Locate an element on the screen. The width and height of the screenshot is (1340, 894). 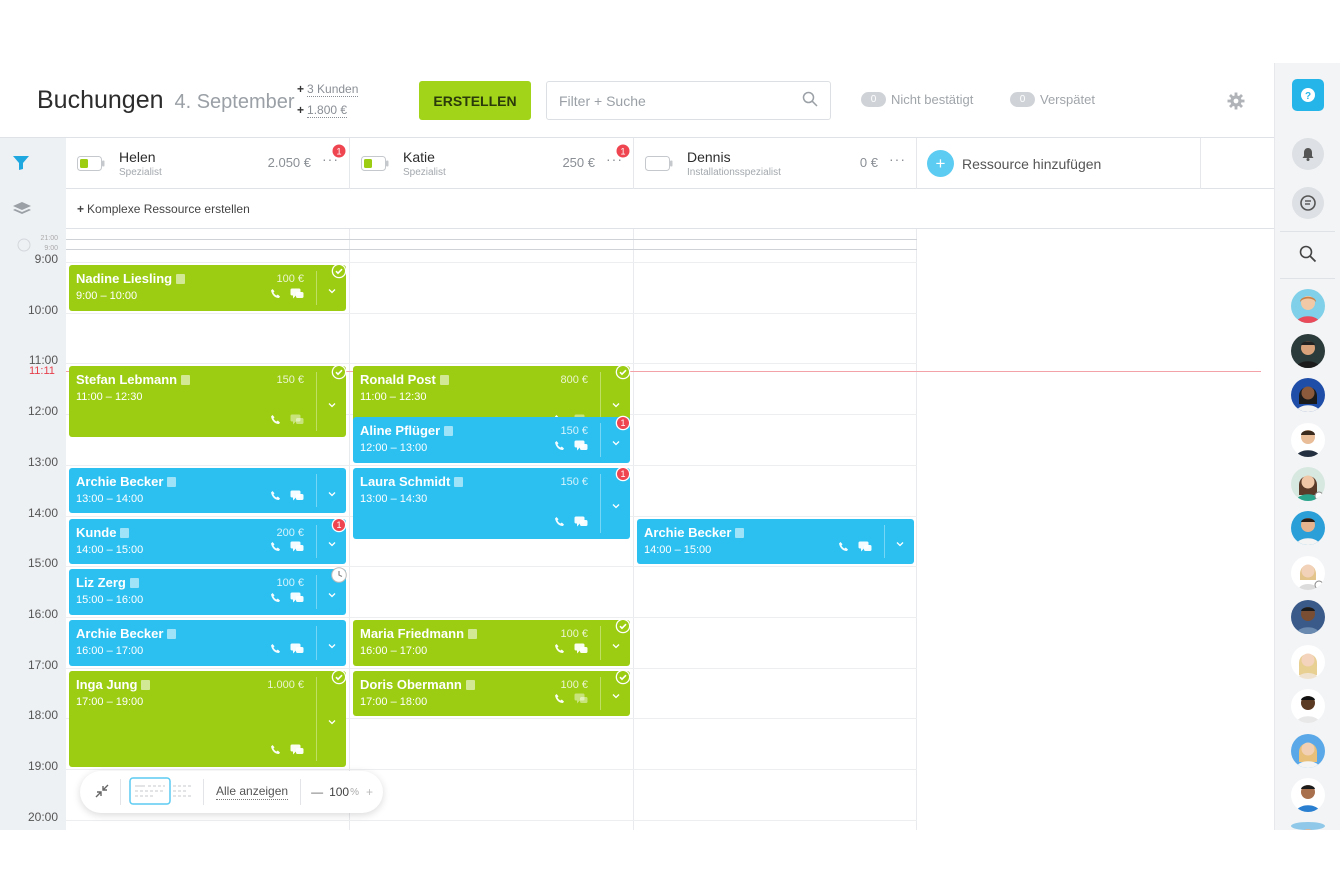
more-icon: ··· is located at coordinates (897, 159).